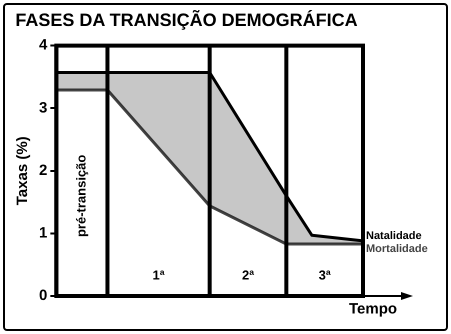  Describe the element at coordinates (43, 107) in the screenshot. I see `y-tick-label: 3` at that location.